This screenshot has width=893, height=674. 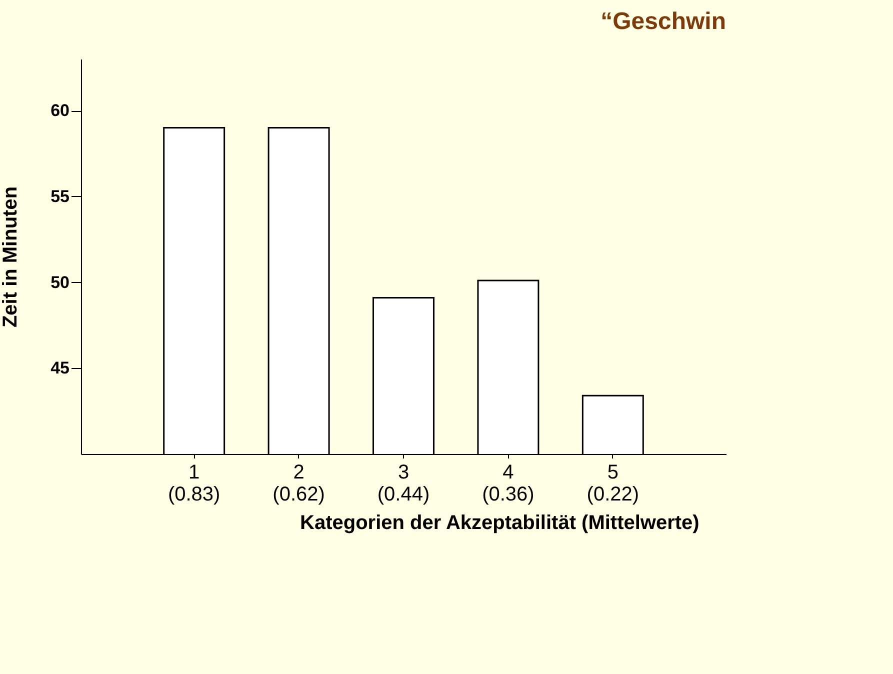 What do you see at coordinates (60, 110) in the screenshot?
I see `y-tick-label: 60` at bounding box center [60, 110].